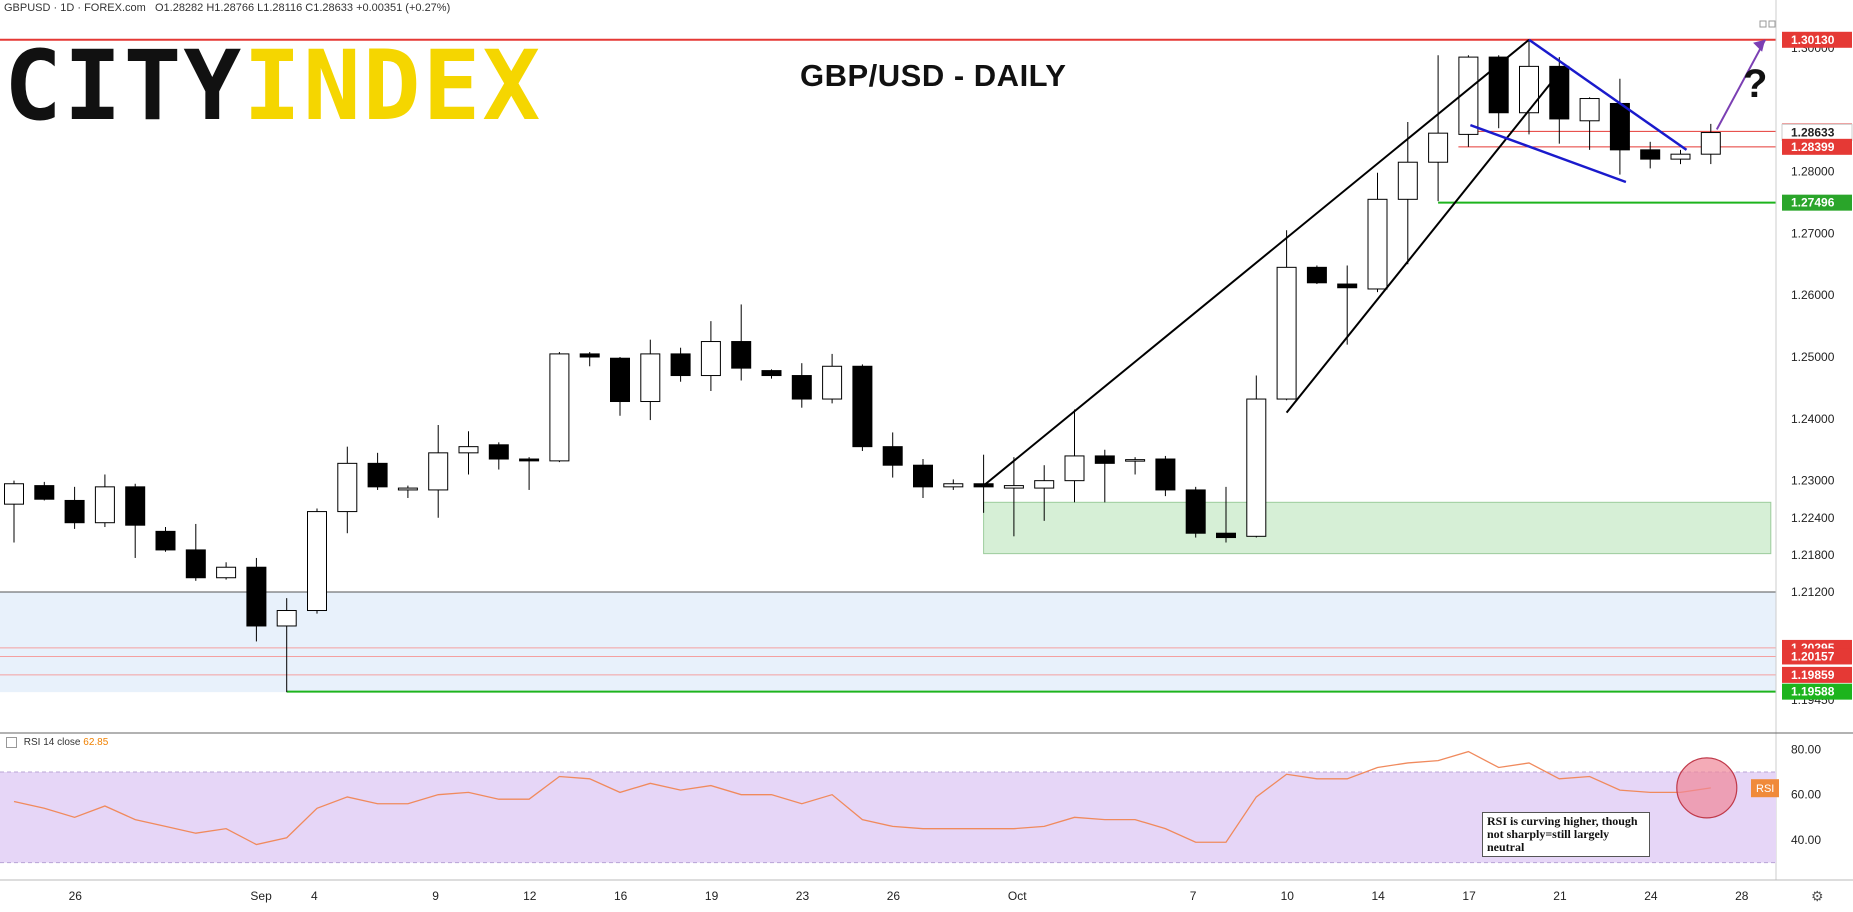  Describe the element at coordinates (1813, 692) in the screenshot. I see `price-badge-label: 1.19588` at that location.